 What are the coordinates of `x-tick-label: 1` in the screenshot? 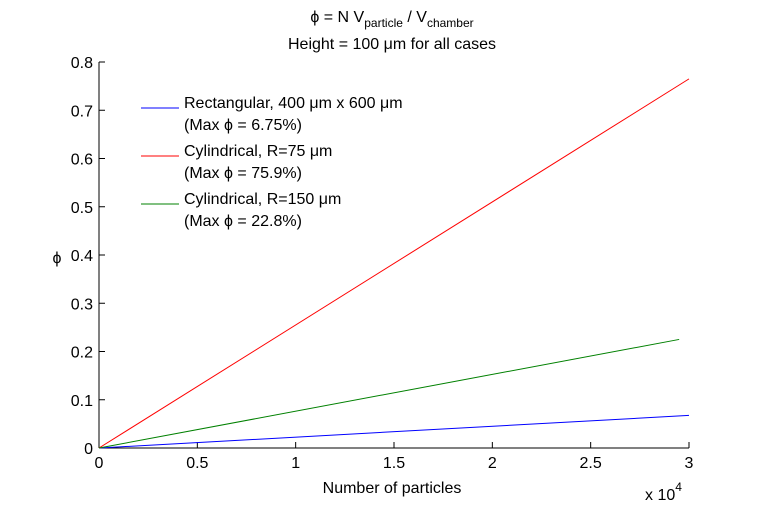 It's located at (295, 463).